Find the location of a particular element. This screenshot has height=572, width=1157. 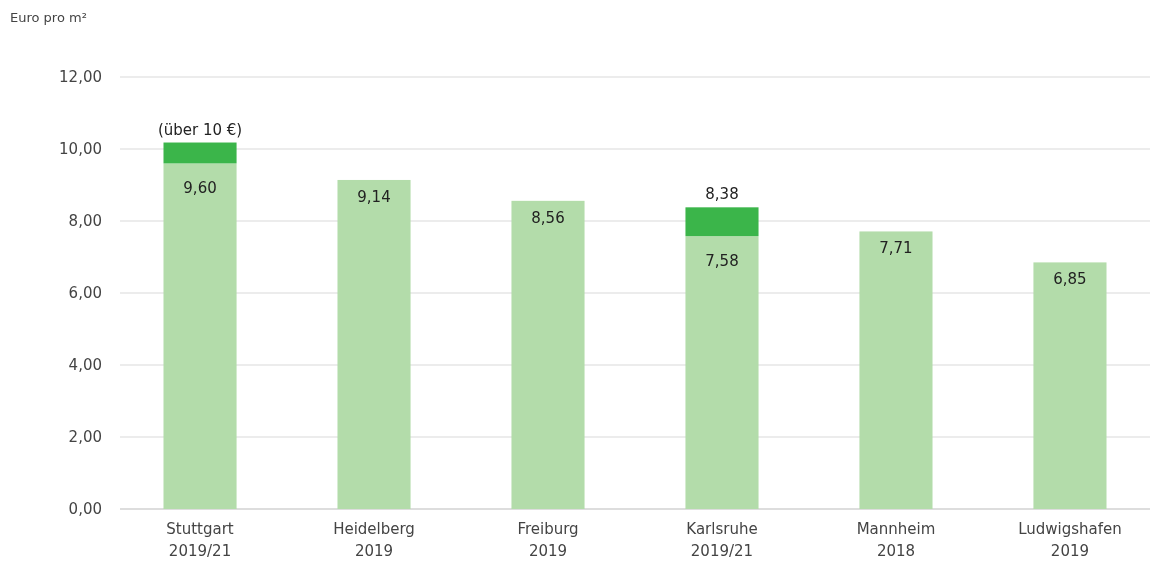

y-axis-title: Euro pro m² is located at coordinates (48, 17).